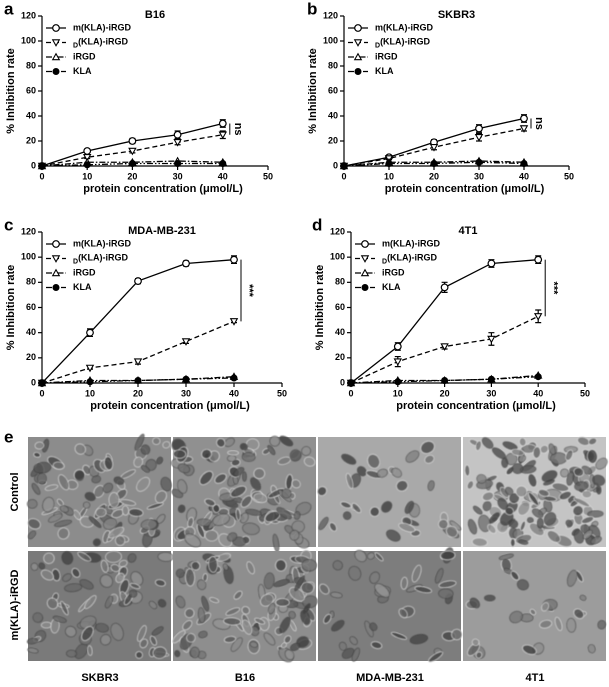 The height and width of the screenshot is (687, 609). What do you see at coordinates (524, 176) in the screenshot?
I see `x-tick-label: 40` at bounding box center [524, 176].